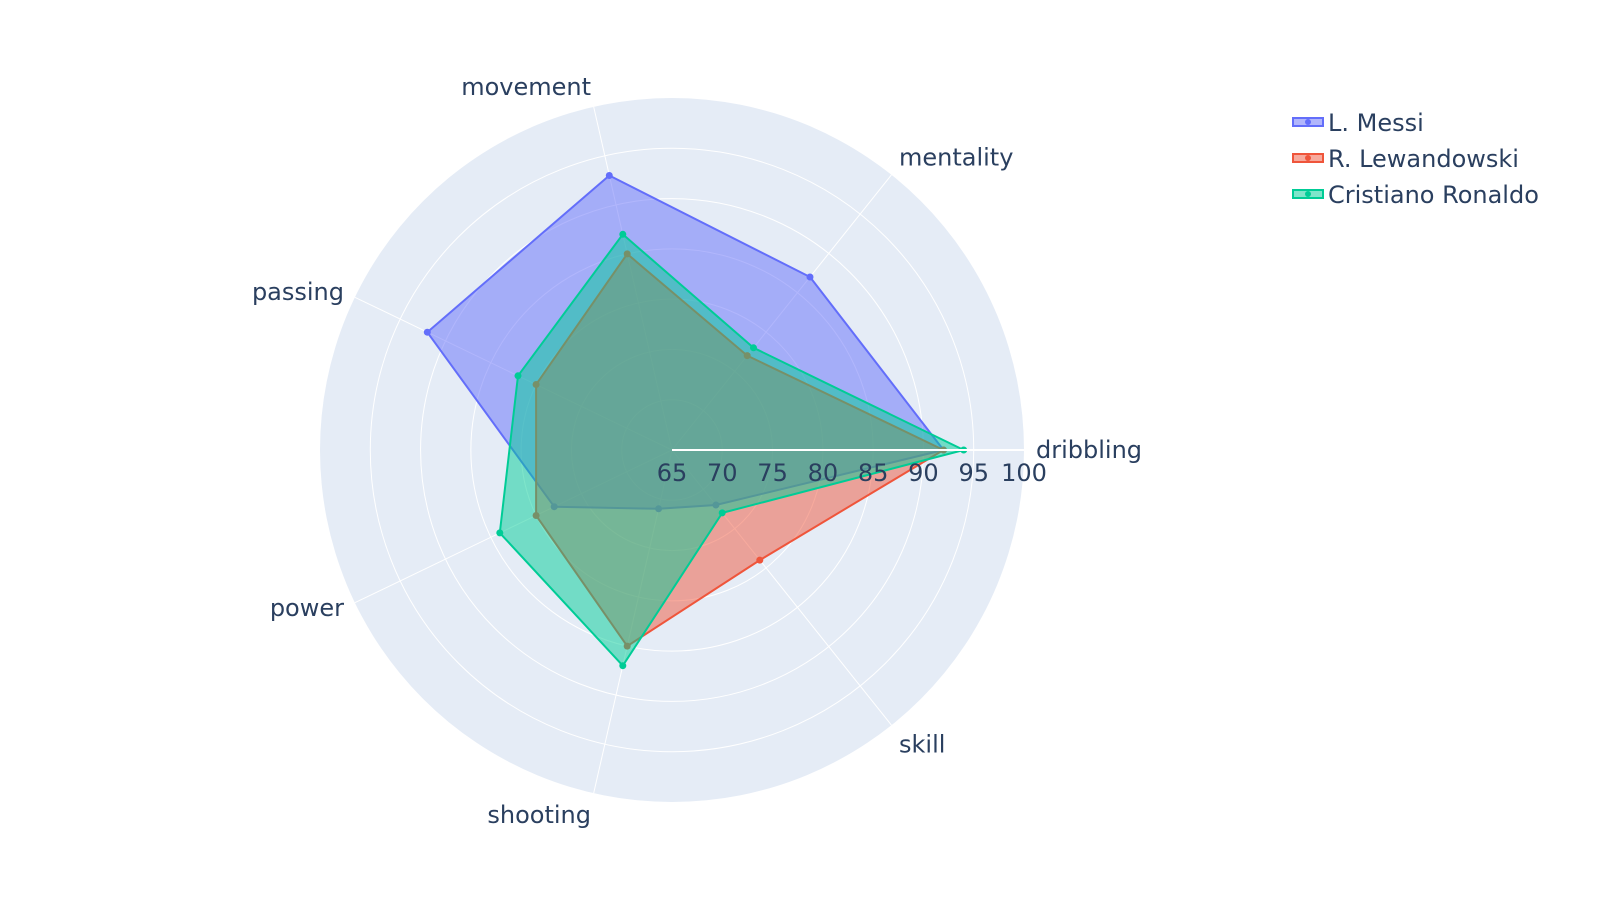  Describe the element at coordinates (1089, 450) in the screenshot. I see `axis-label-dribbling: dribbling` at that location.